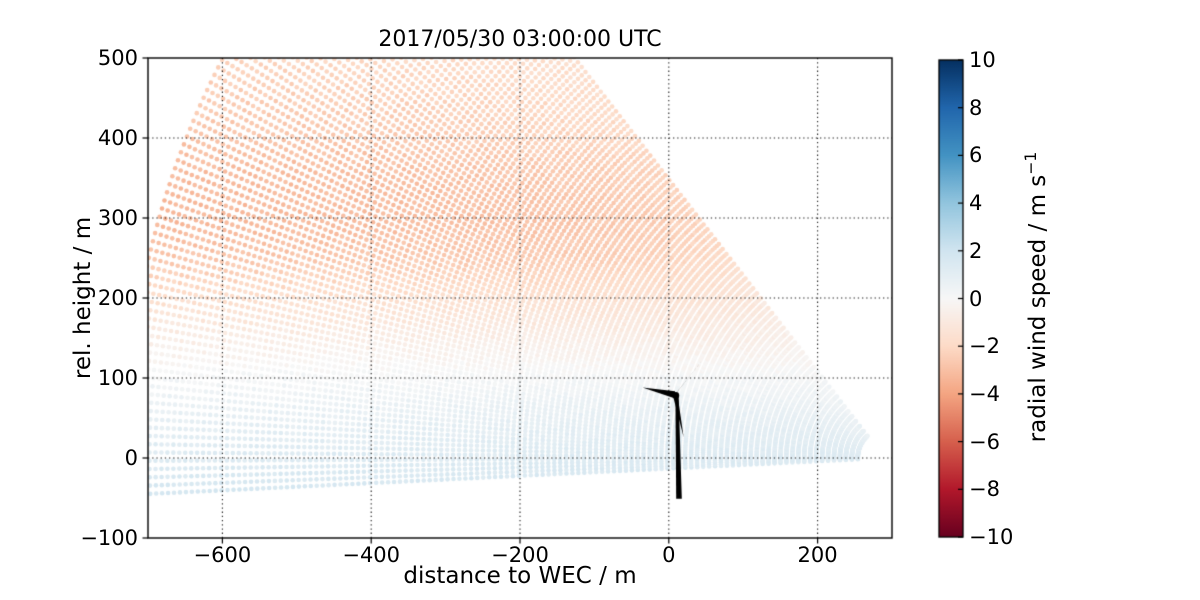  Describe the element at coordinates (976, 203) in the screenshot. I see `colorbar-tick-label: 4` at that location.